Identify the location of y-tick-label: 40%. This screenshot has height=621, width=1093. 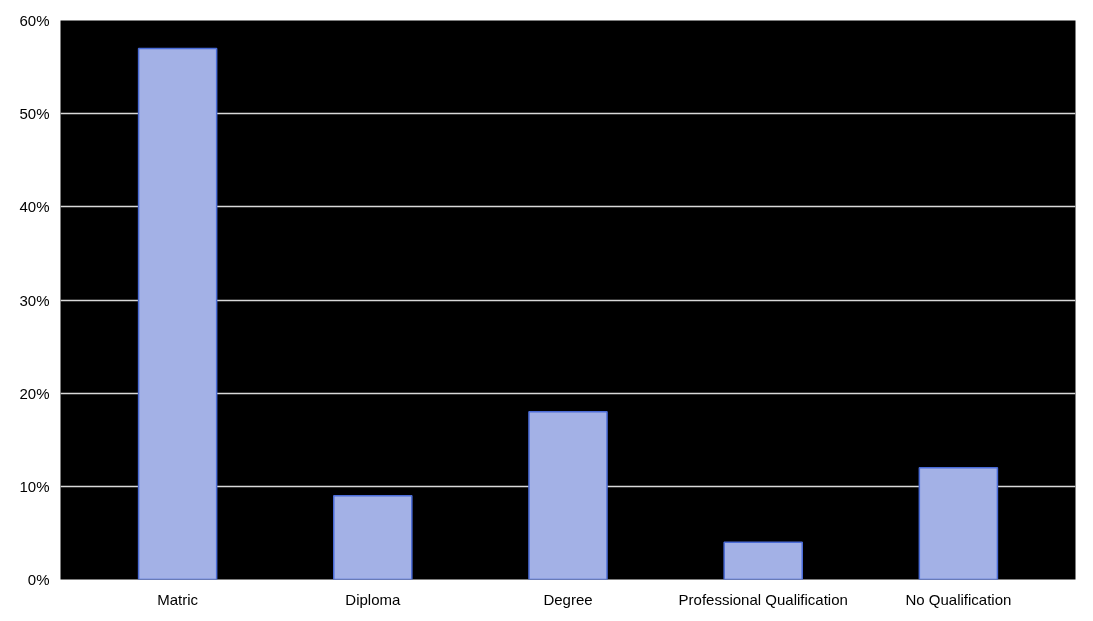
(34, 207).